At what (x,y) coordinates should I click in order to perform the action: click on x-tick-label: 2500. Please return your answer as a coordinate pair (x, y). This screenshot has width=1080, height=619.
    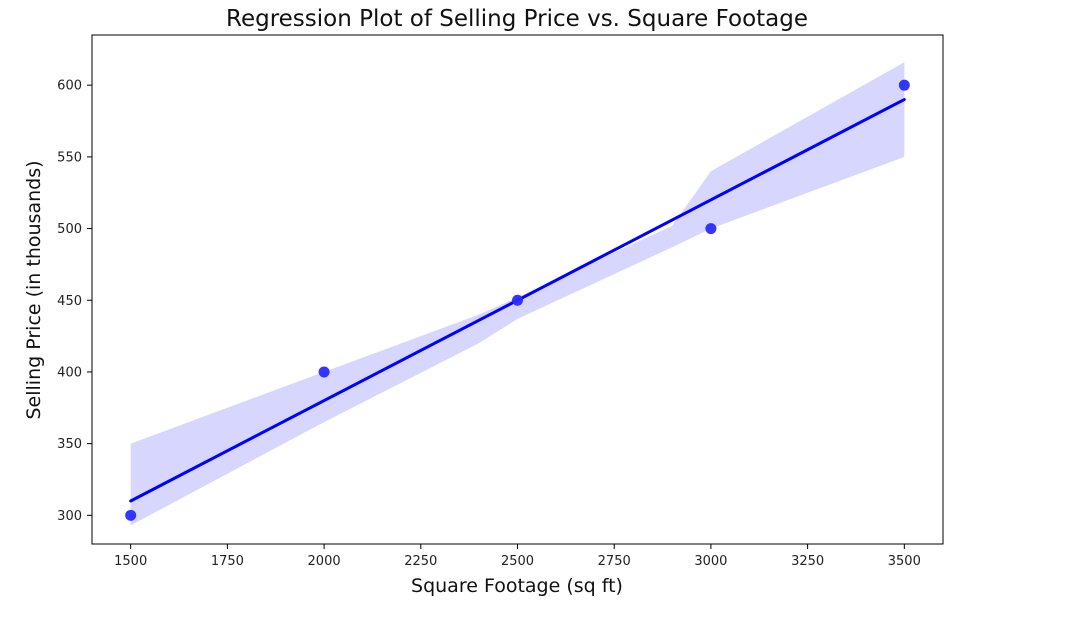
    Looking at the image, I should click on (517, 561).